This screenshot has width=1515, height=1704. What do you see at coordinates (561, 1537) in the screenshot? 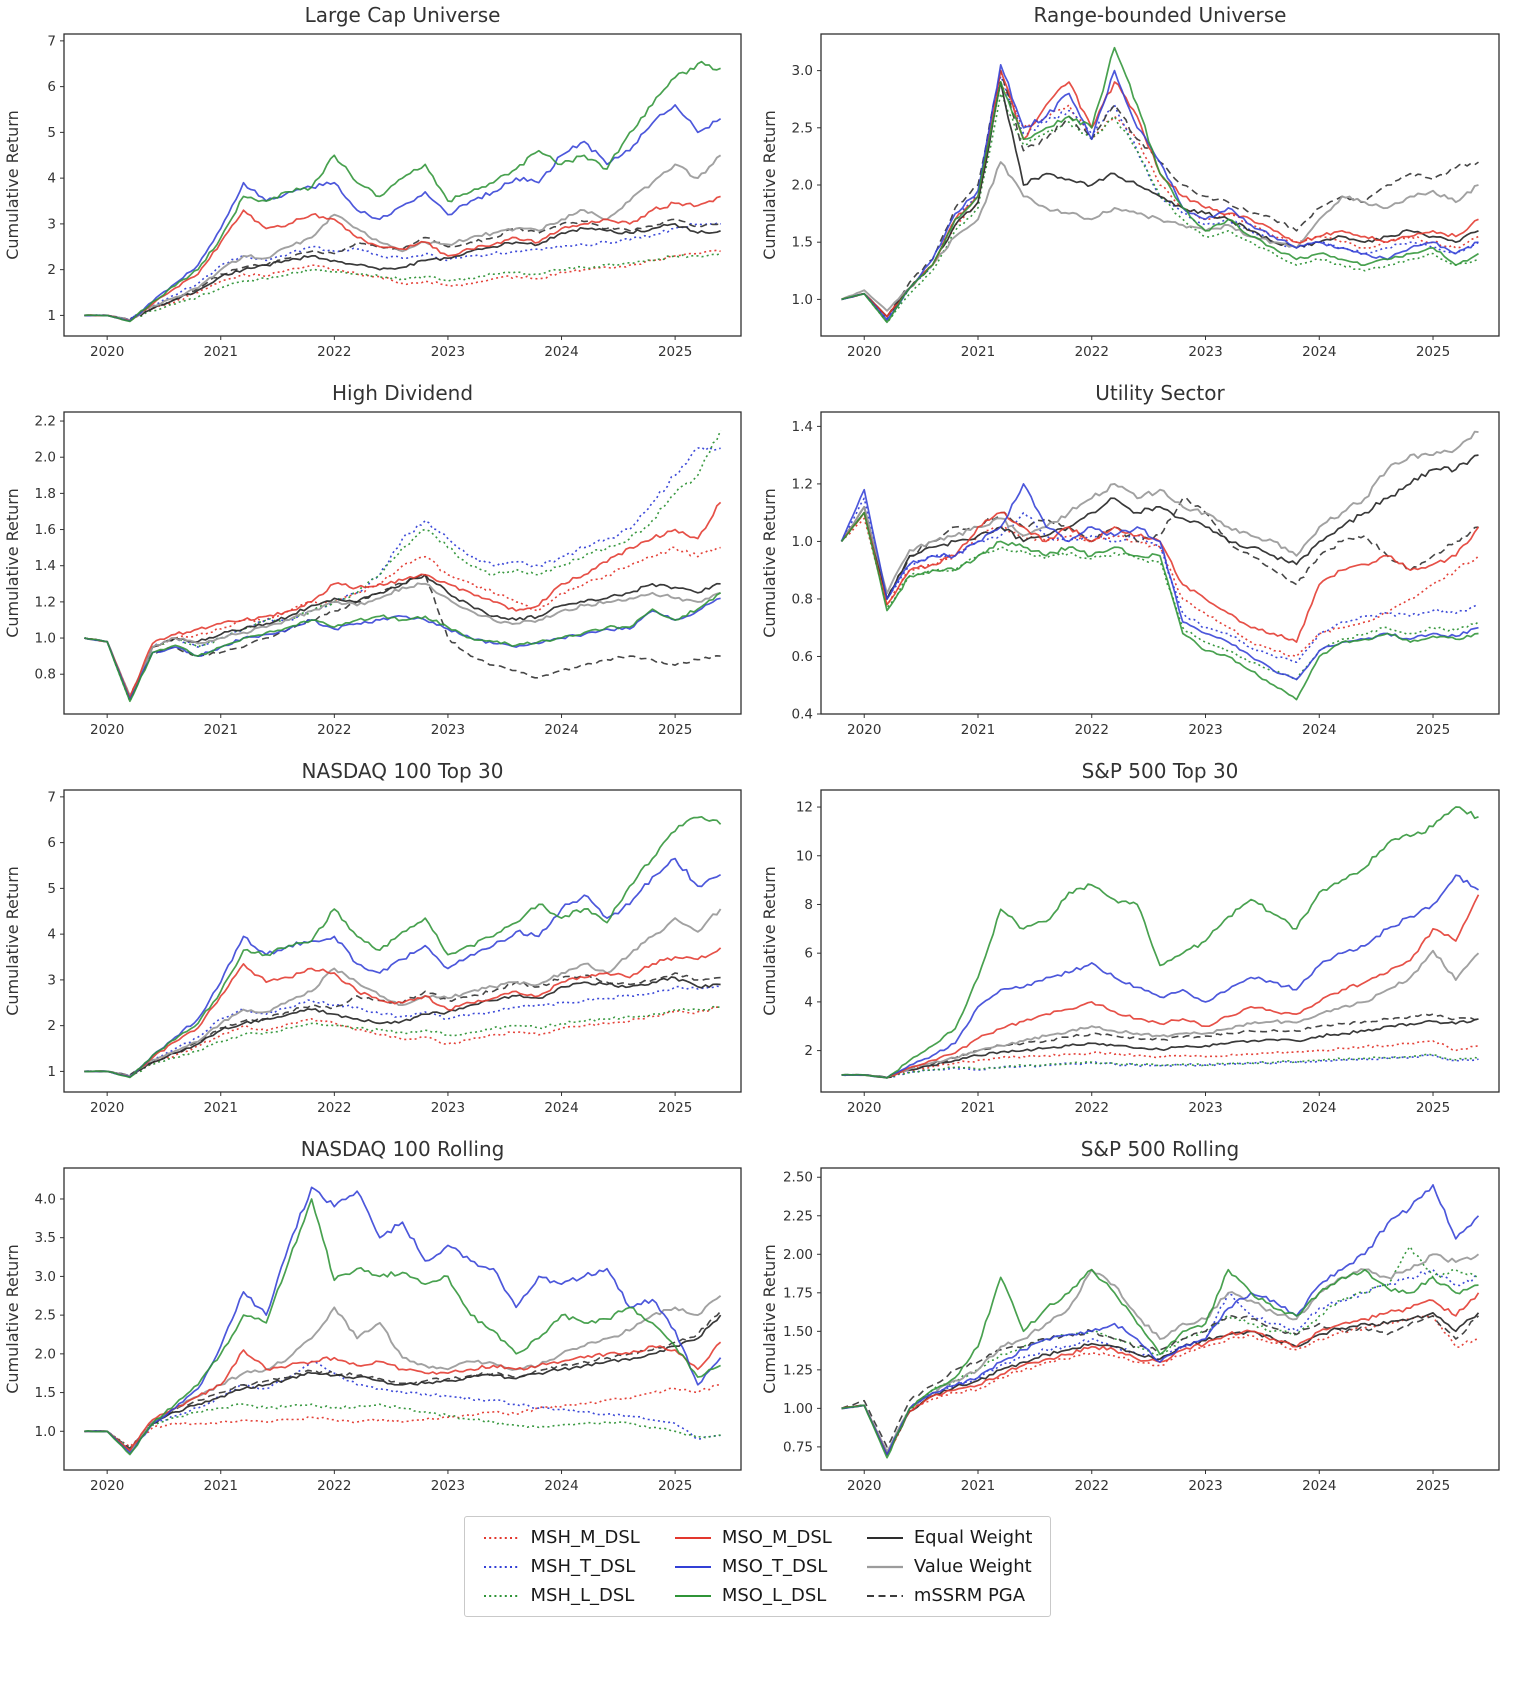
I see `legend-item-msh-m-dsl: MSH_M_DSL` at bounding box center [561, 1537].